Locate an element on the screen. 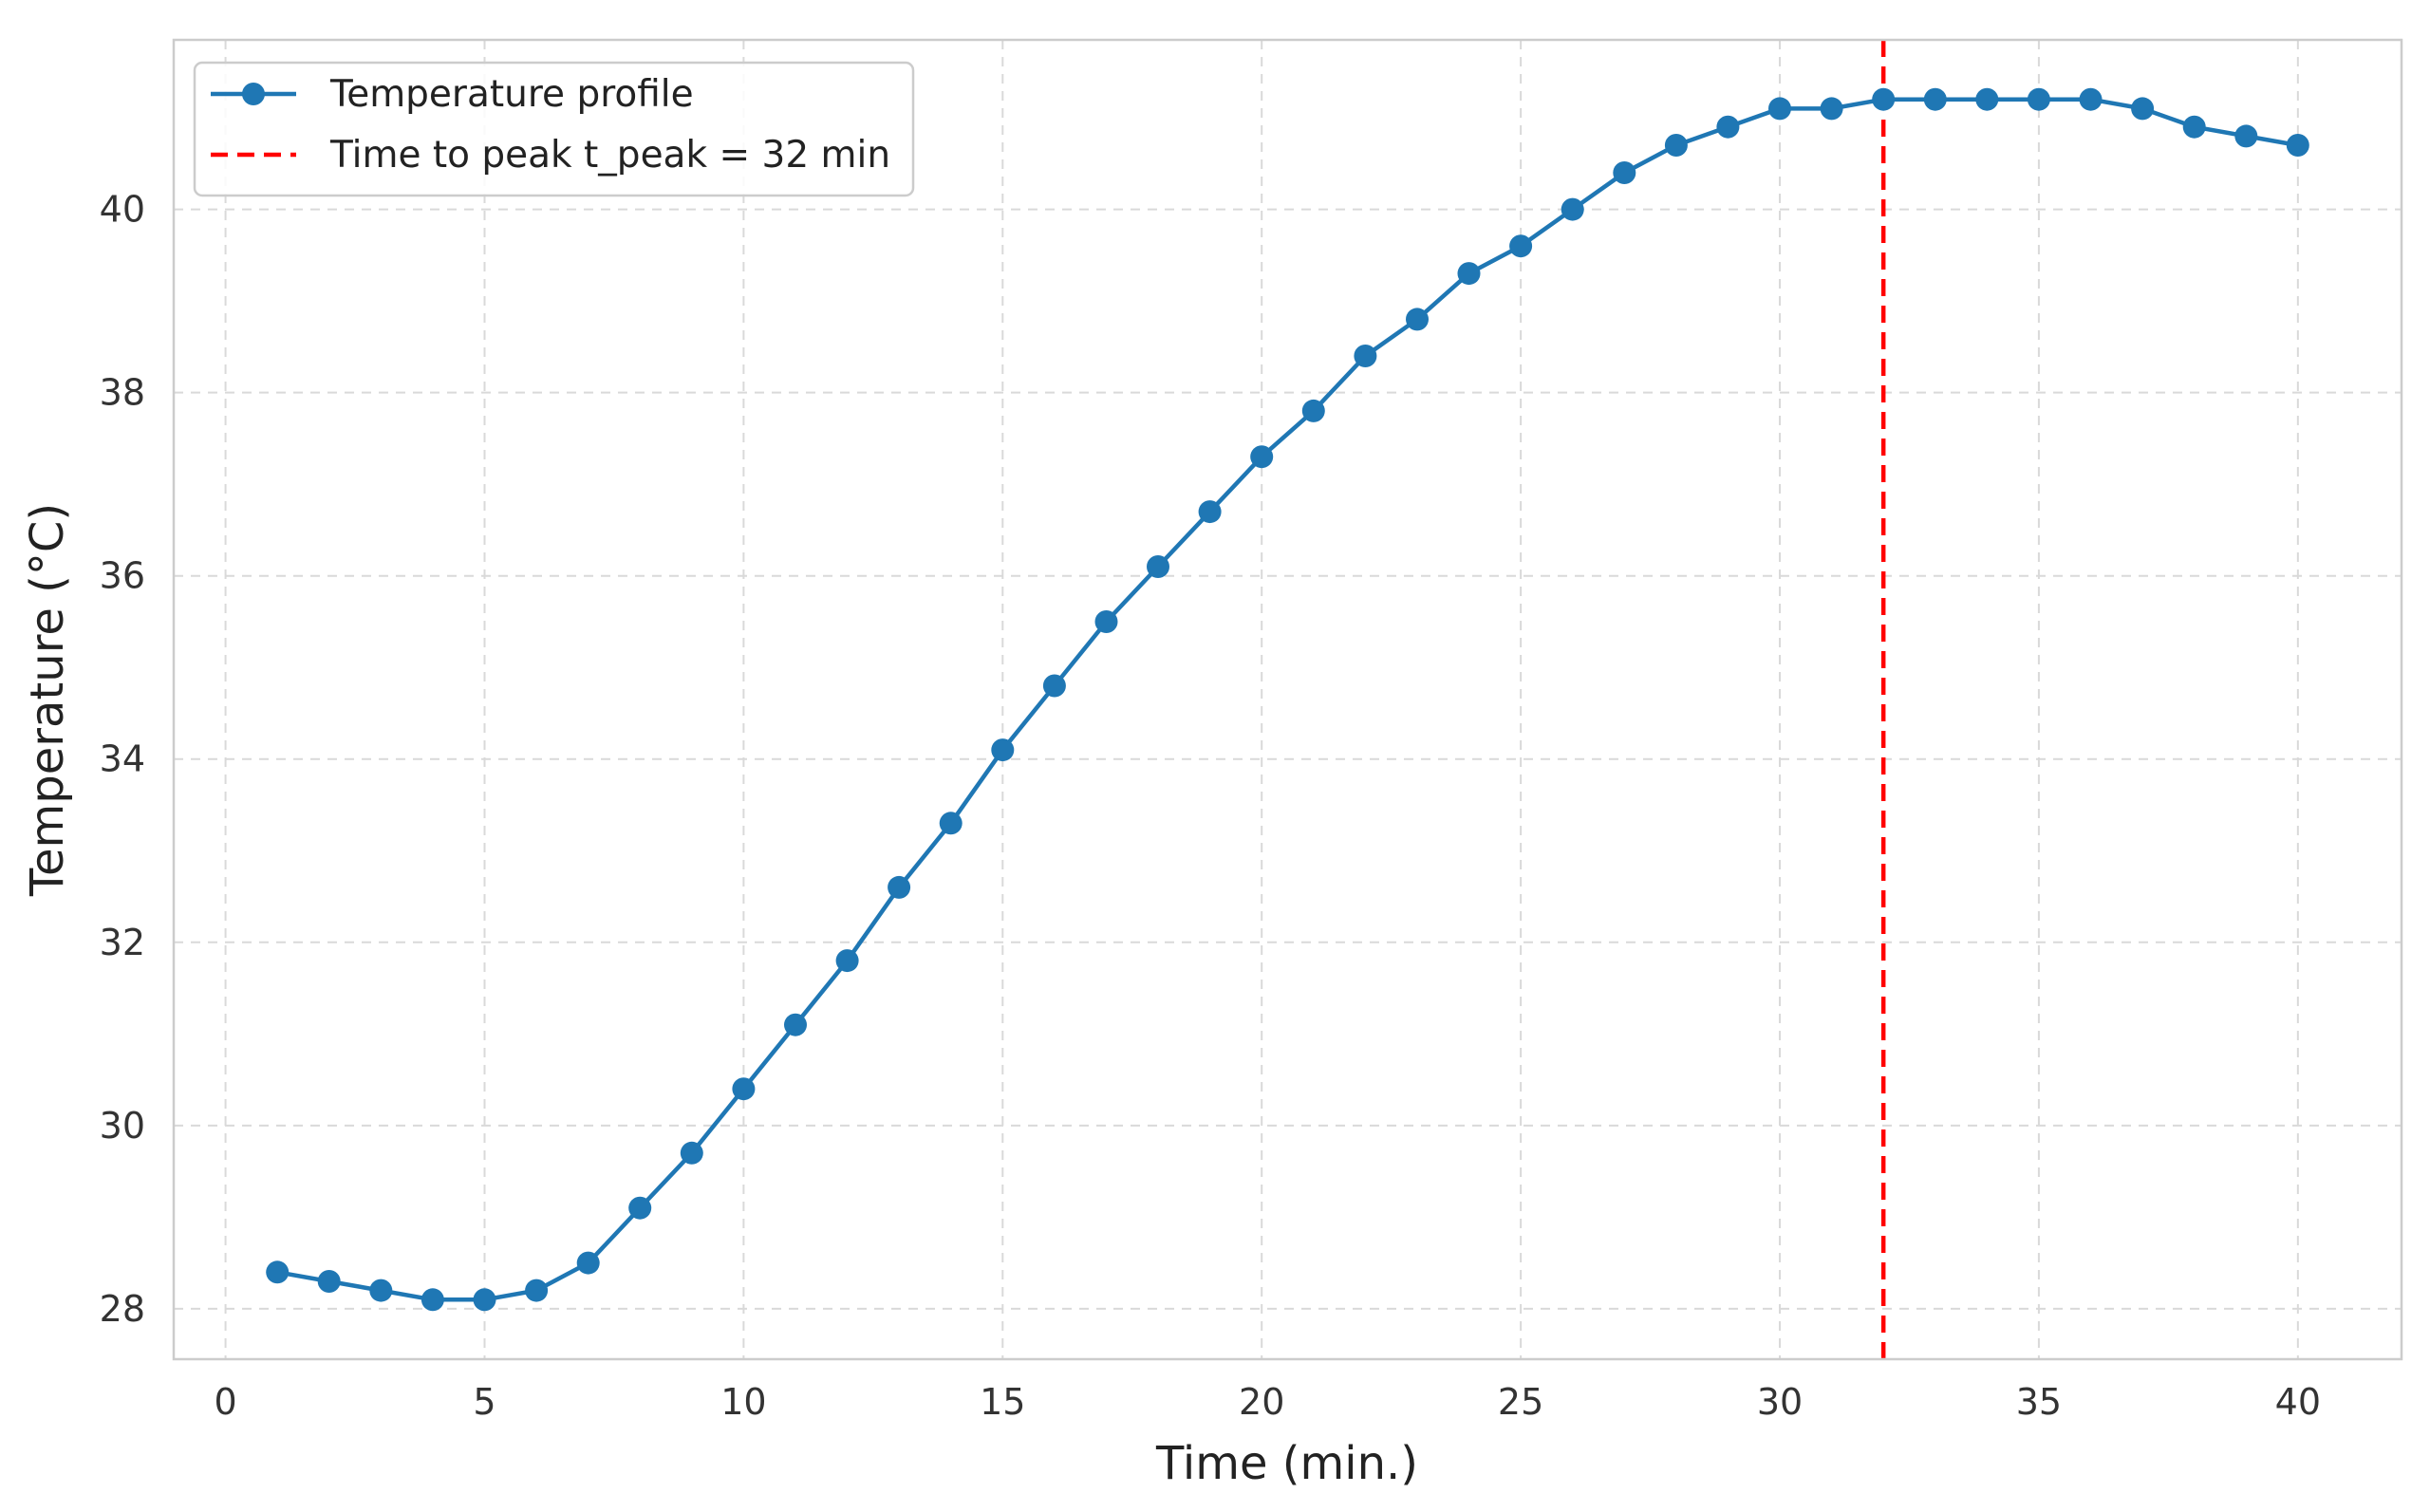  x-tick-label: 25 is located at coordinates (1520, 1402).